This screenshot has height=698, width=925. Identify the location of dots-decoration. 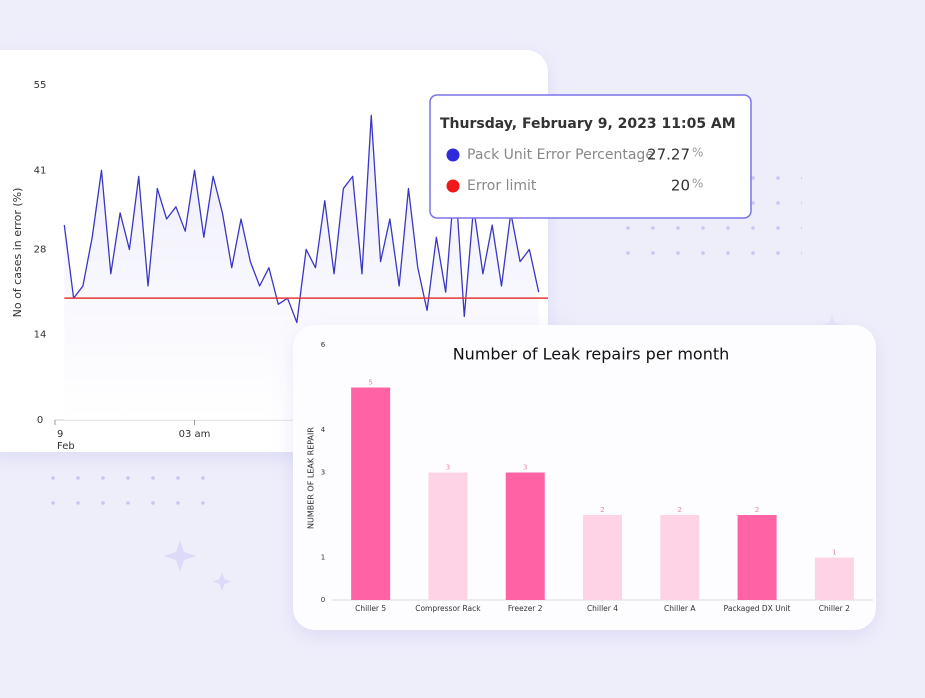
(125, 487).